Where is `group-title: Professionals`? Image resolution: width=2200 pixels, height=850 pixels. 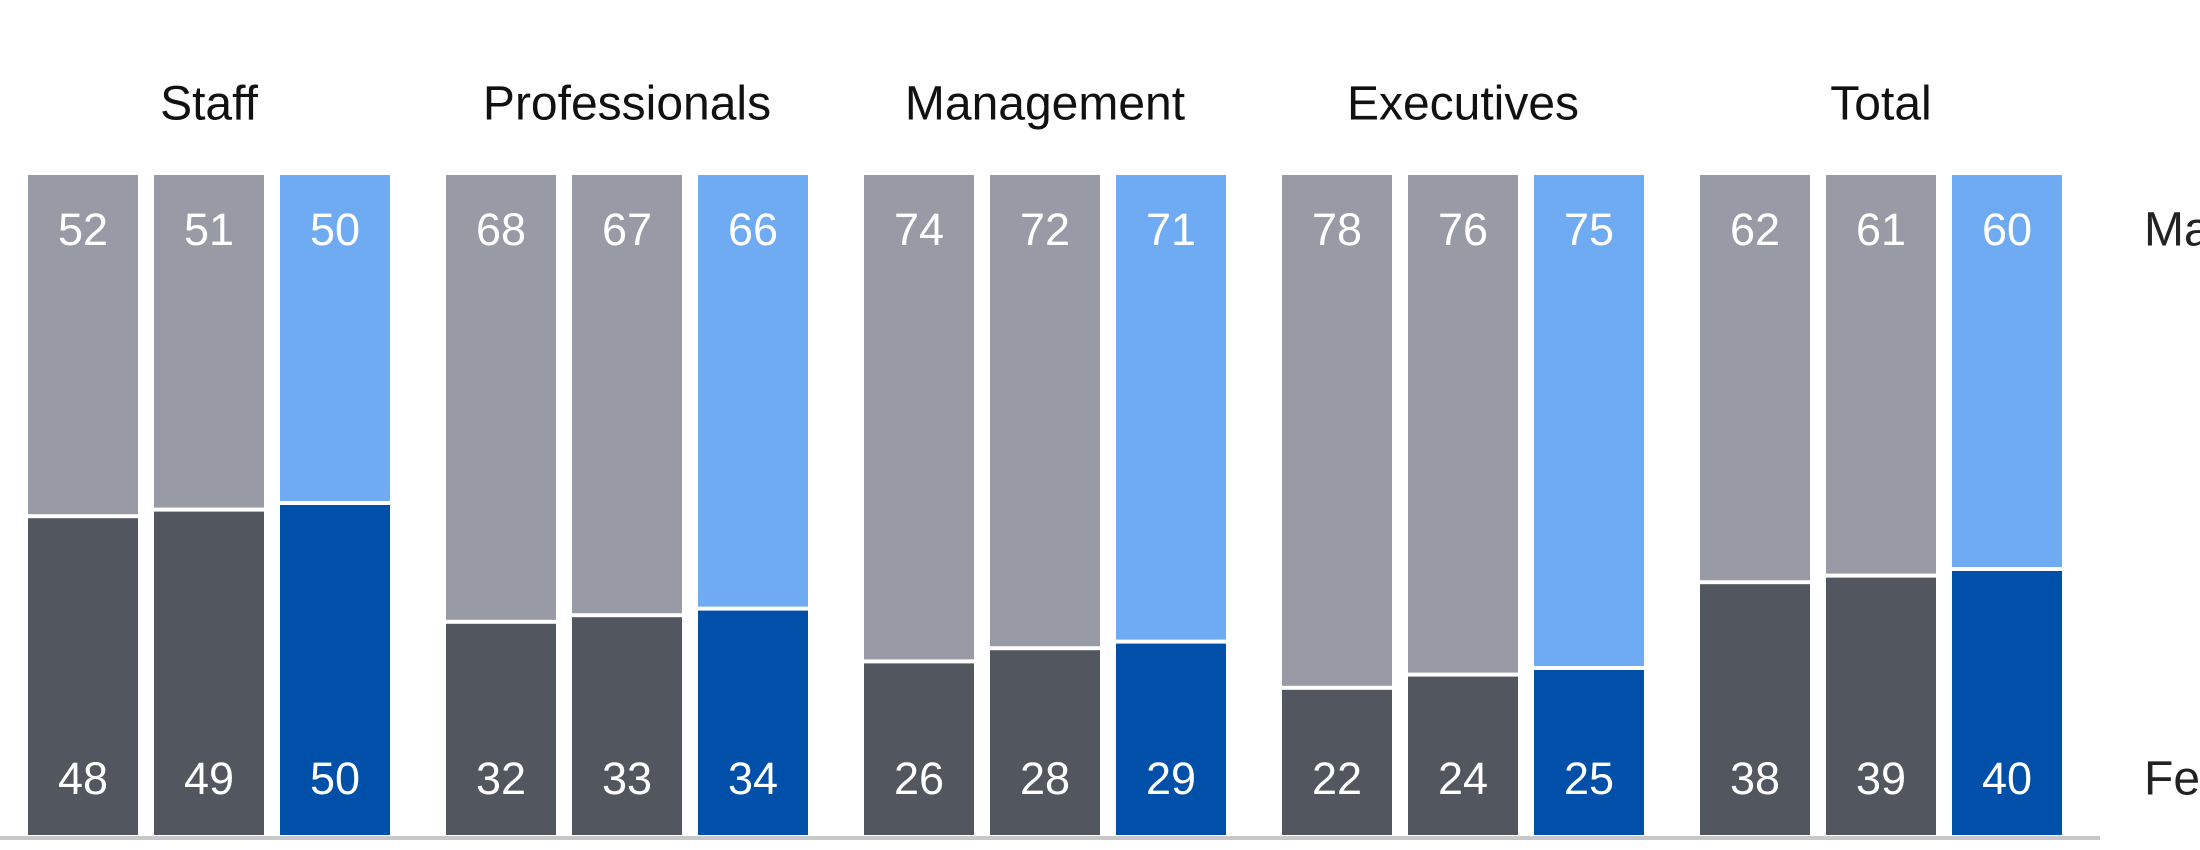
group-title: Professionals is located at coordinates (627, 104).